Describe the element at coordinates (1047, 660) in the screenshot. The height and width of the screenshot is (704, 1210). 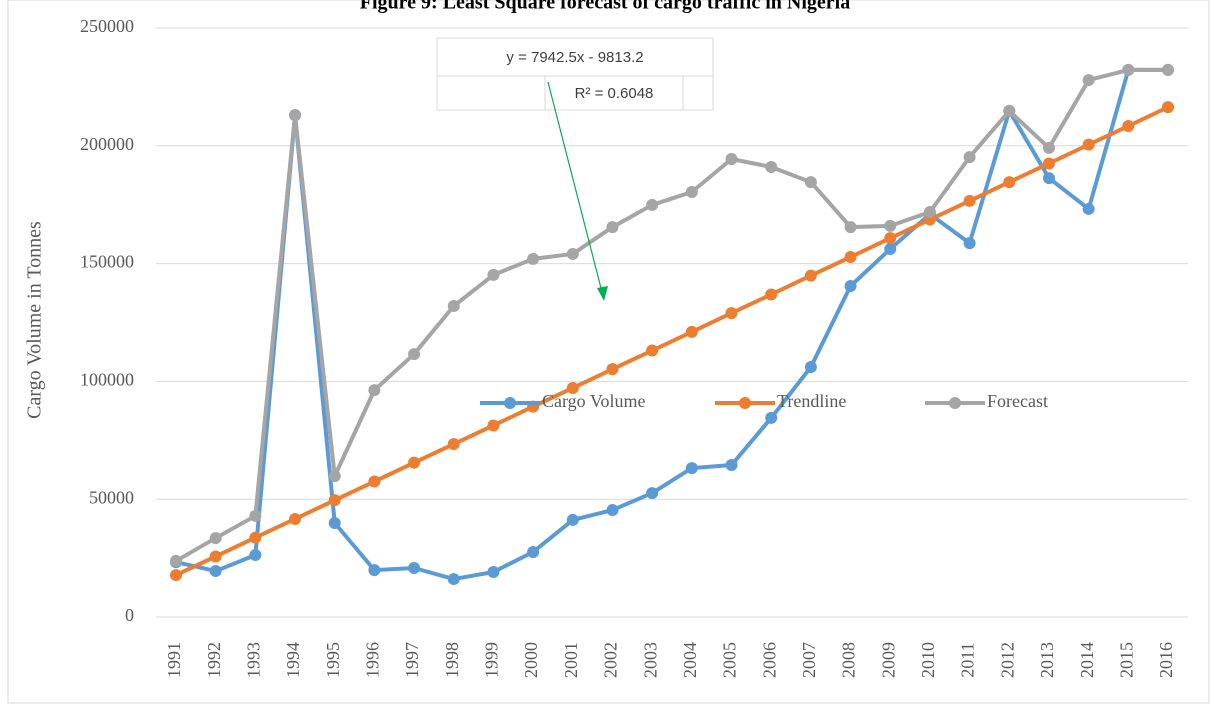
I see `x-tick-label: 2013` at that location.